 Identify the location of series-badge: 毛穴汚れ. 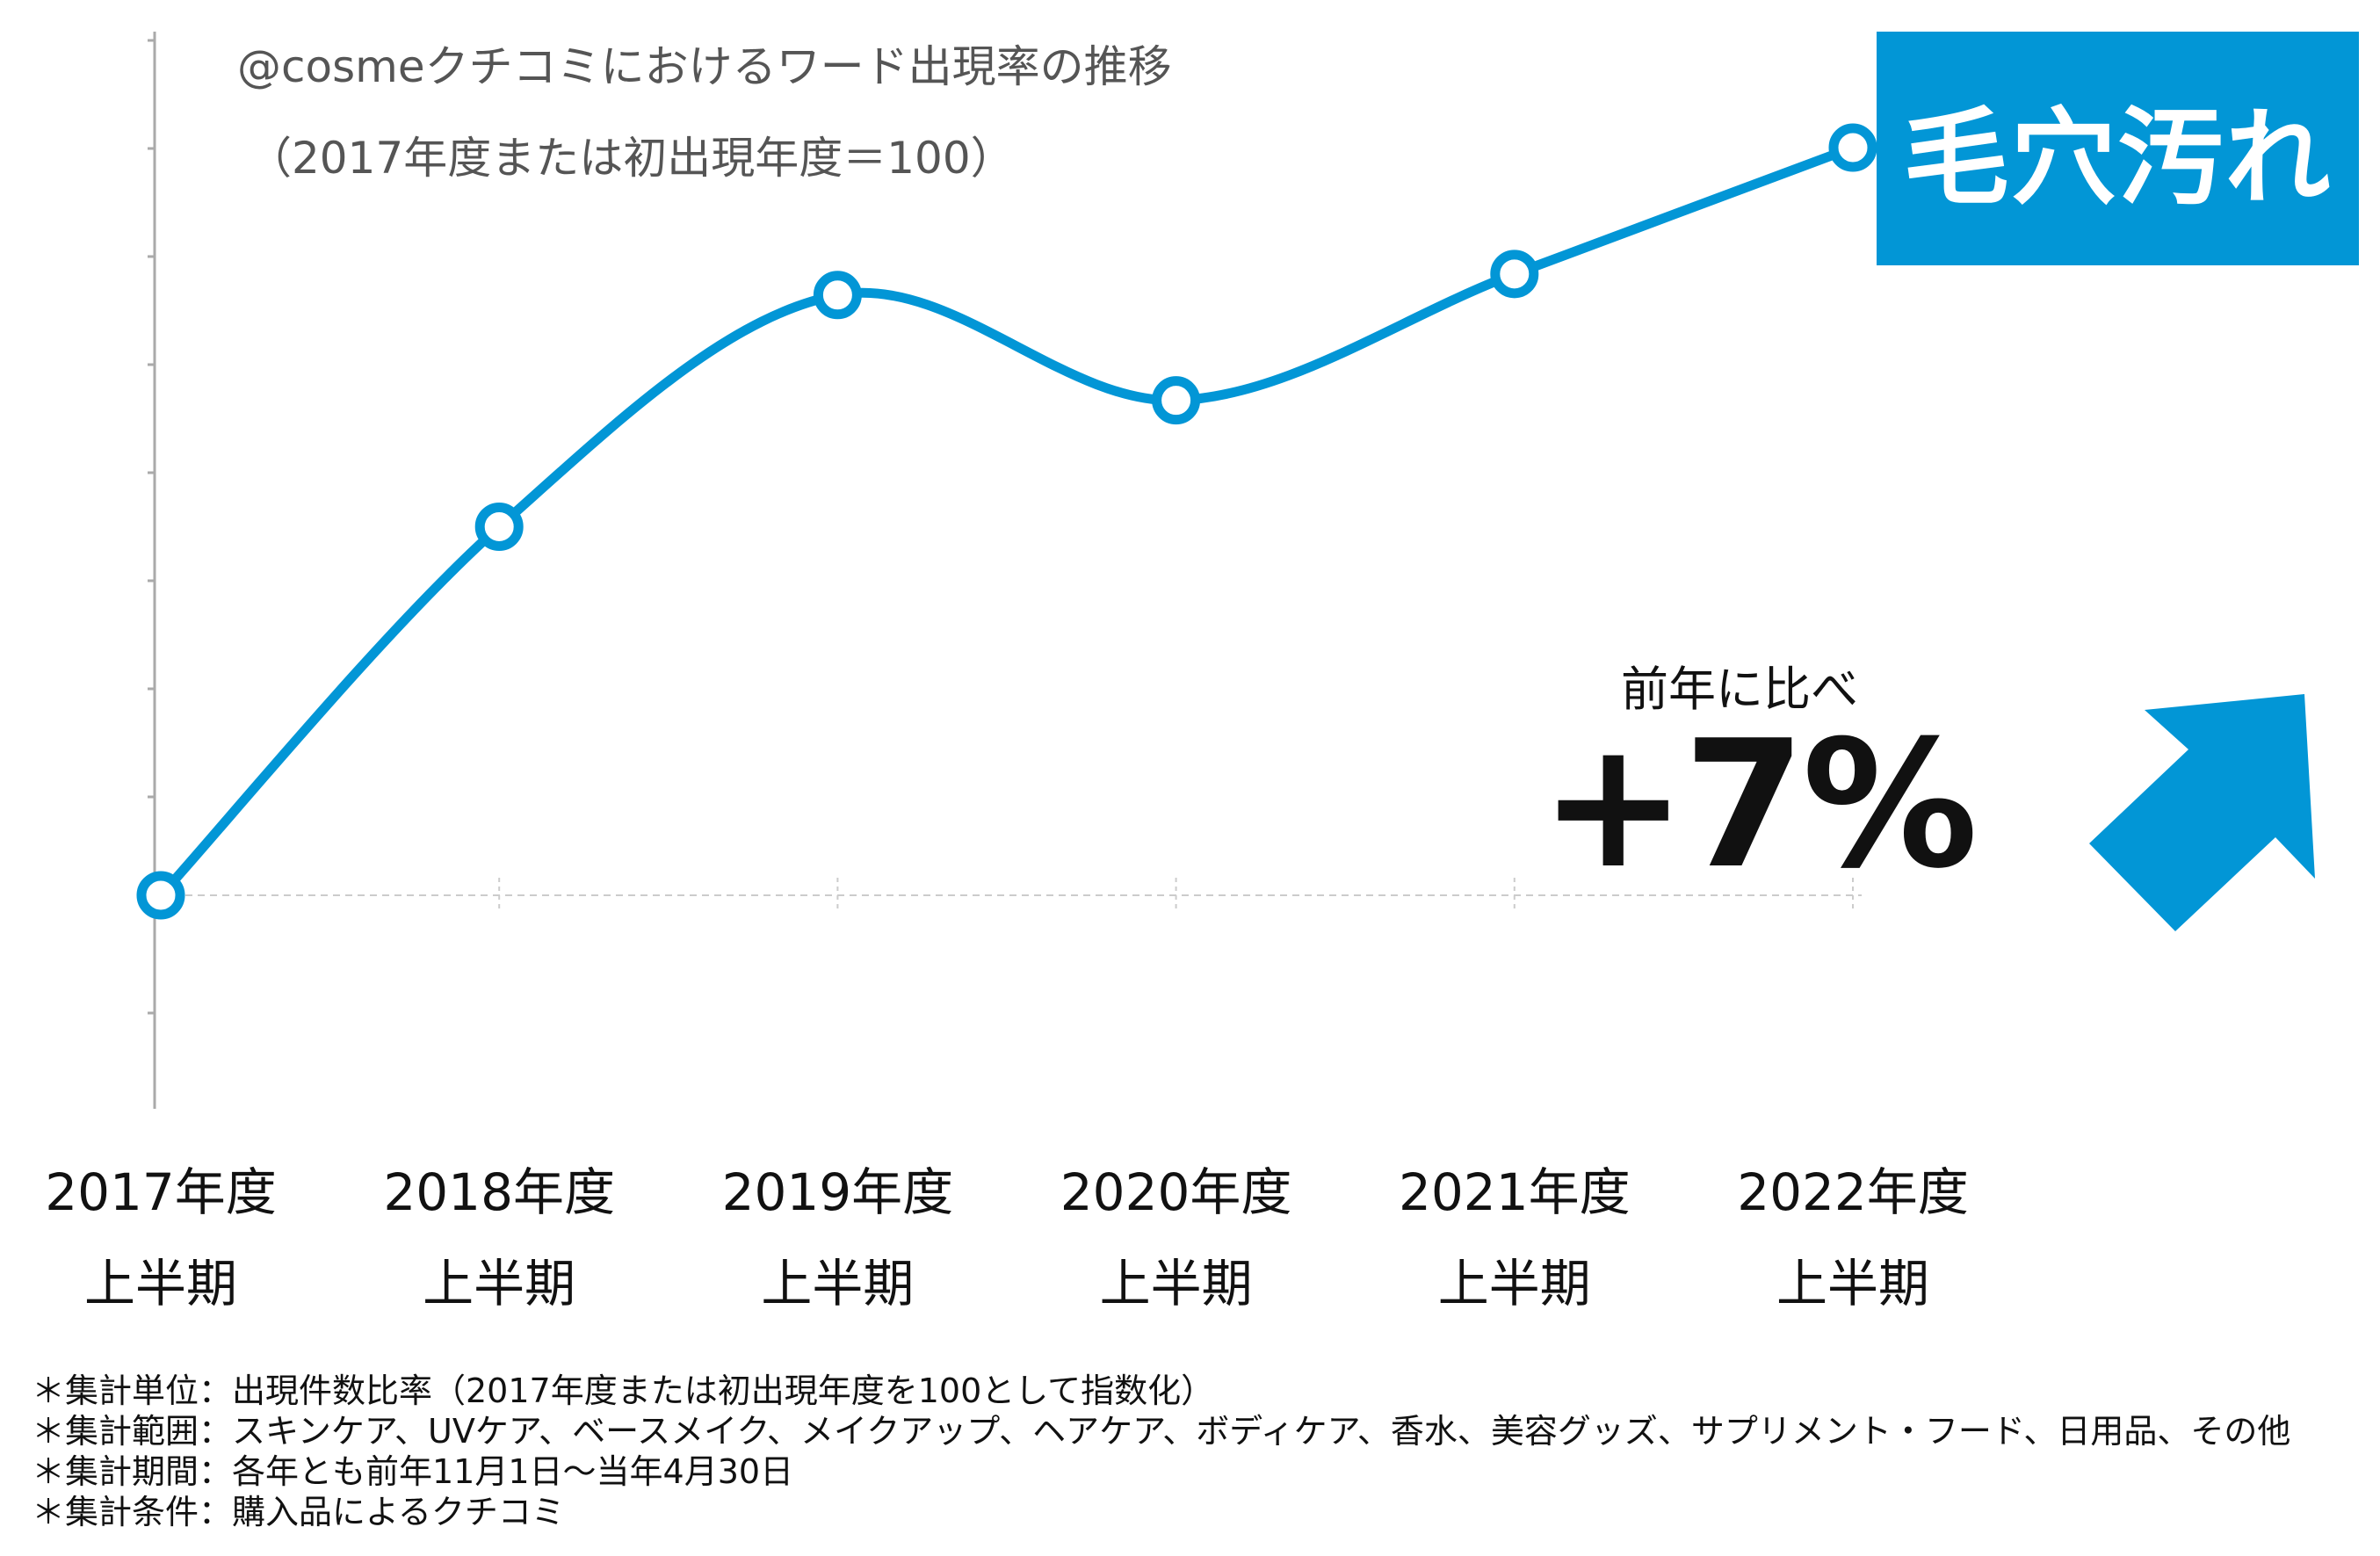
(2118, 148).